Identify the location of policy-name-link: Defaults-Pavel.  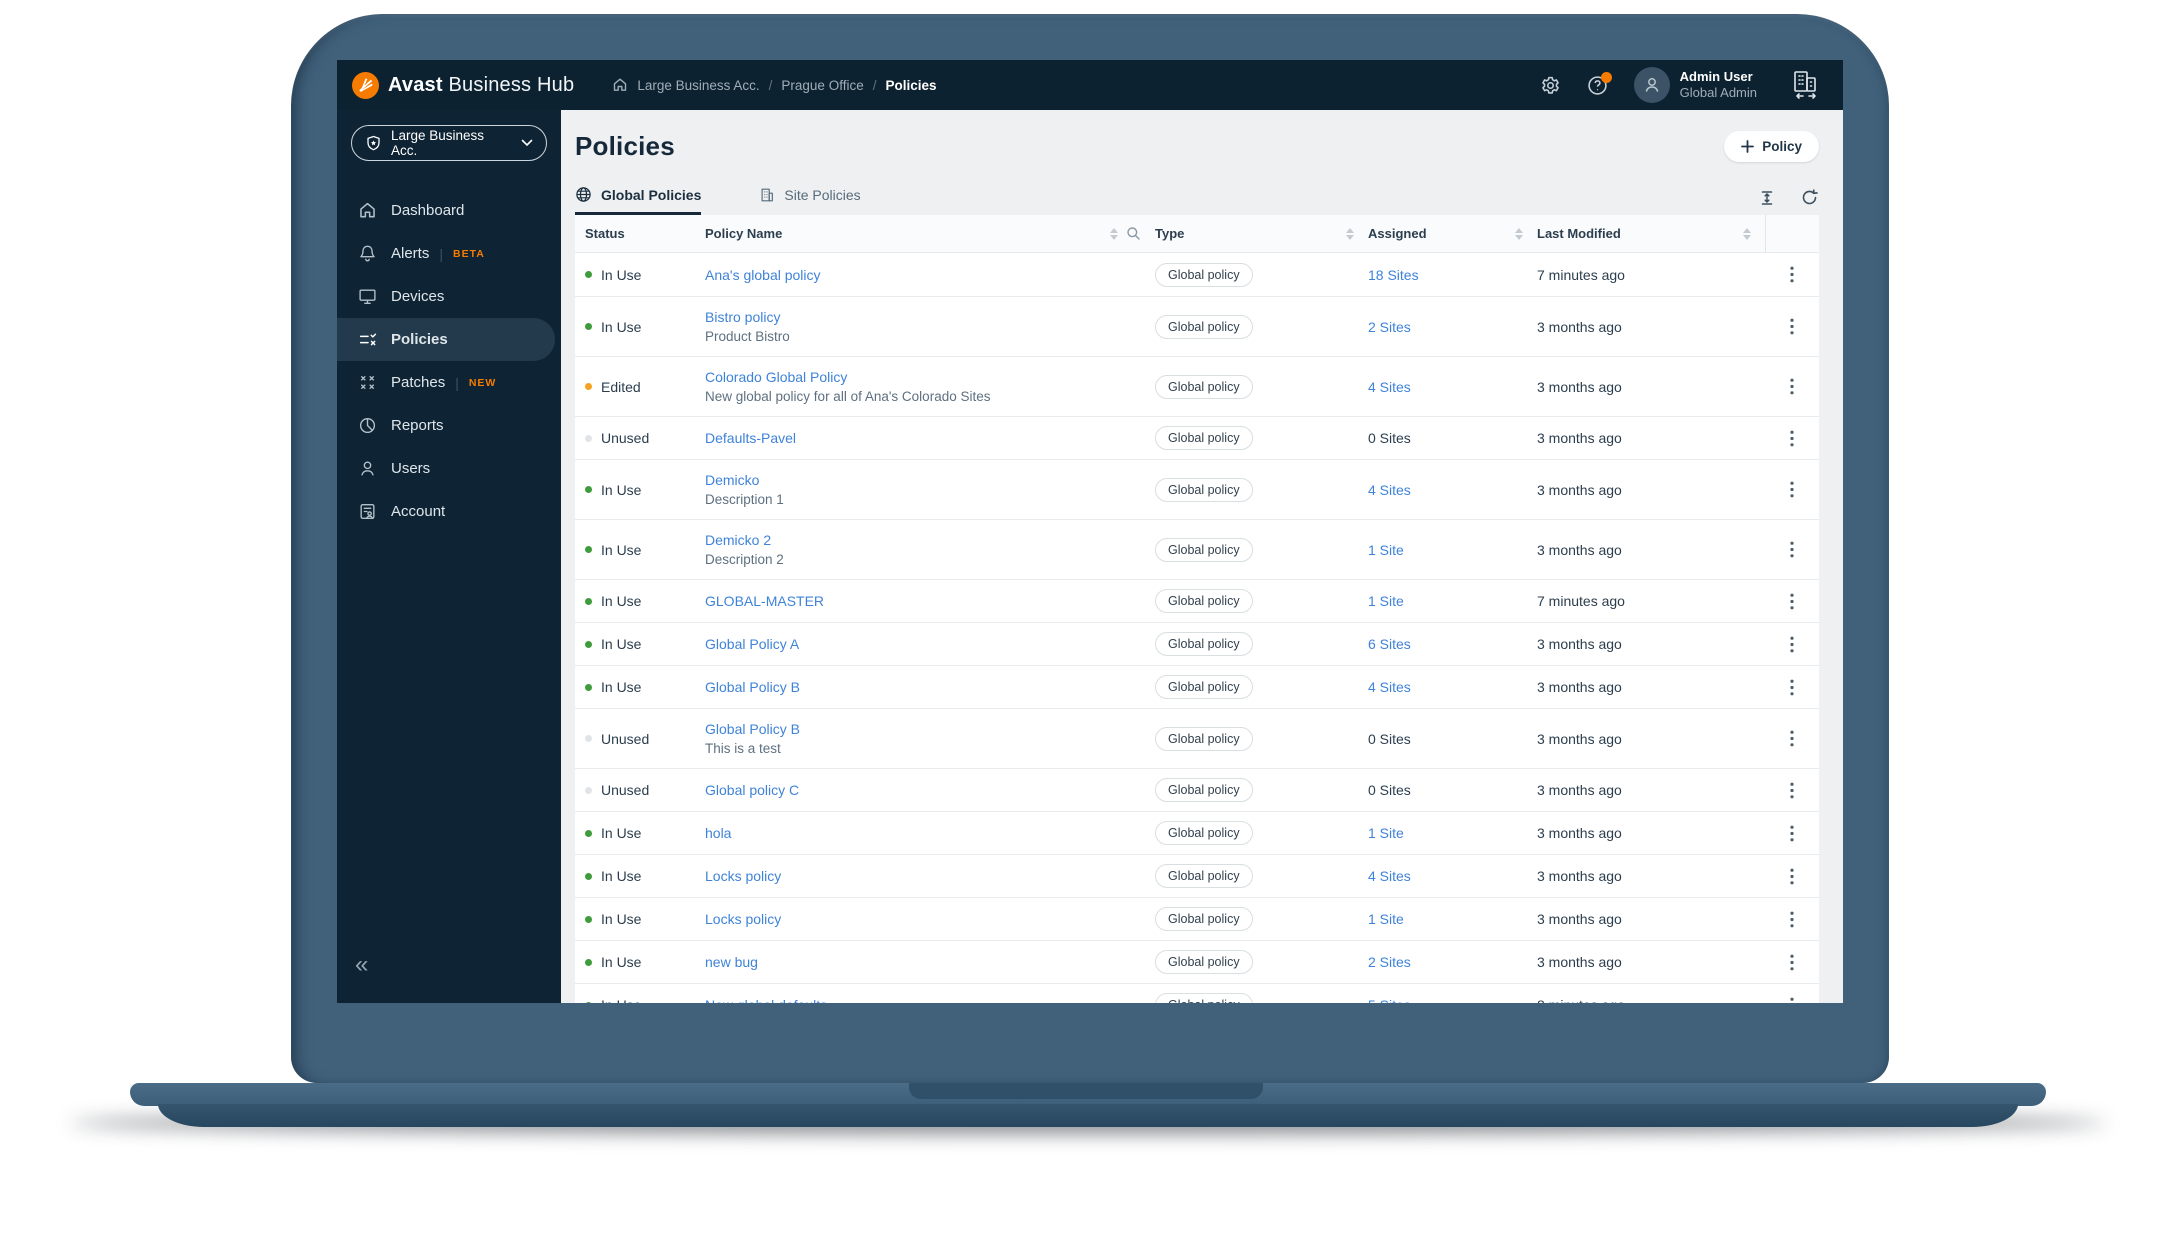
(751, 438).